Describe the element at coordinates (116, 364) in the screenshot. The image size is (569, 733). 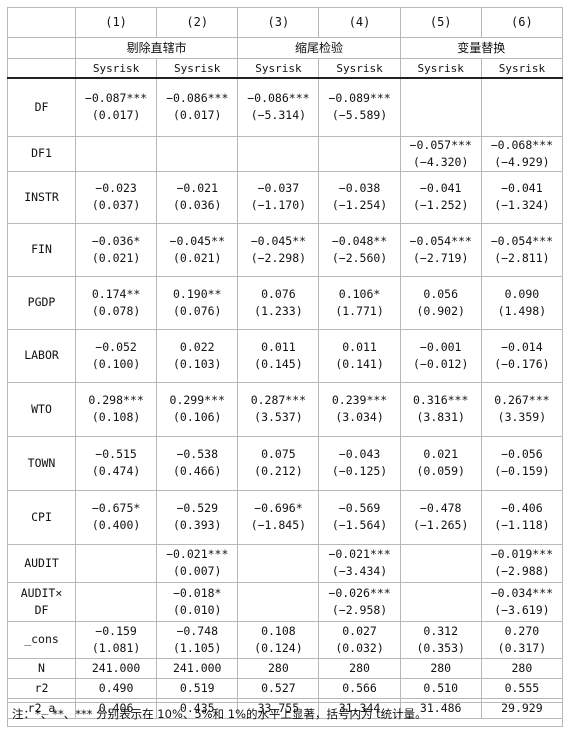
I see `statistic: (0.100)` at that location.